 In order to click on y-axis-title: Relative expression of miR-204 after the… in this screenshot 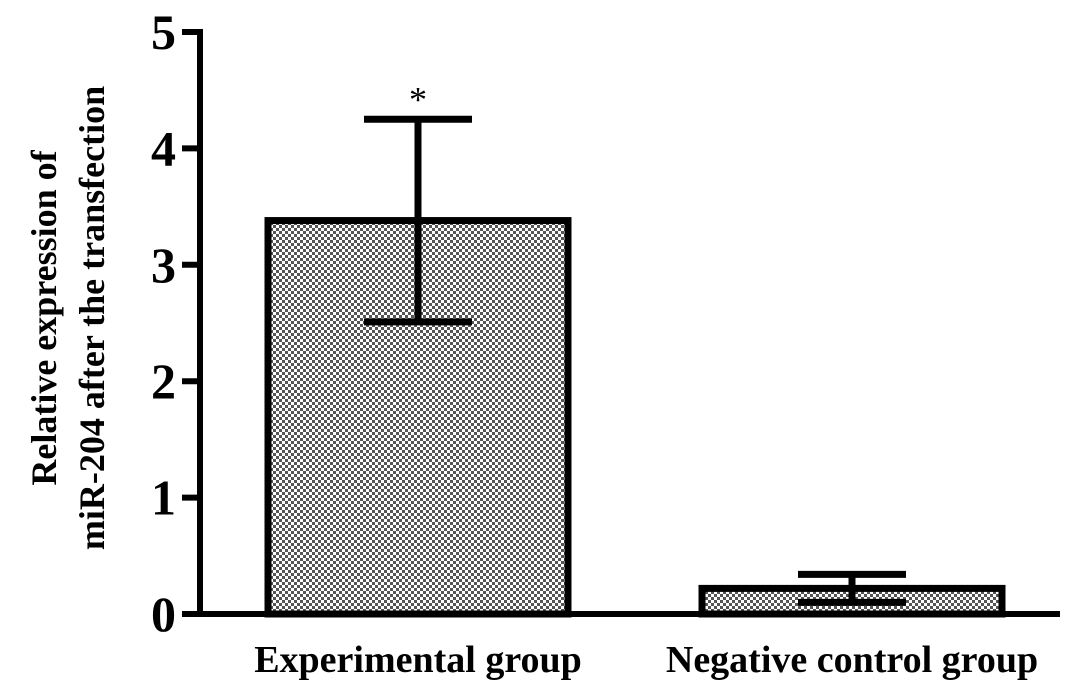, I will do `click(68, 318)`.